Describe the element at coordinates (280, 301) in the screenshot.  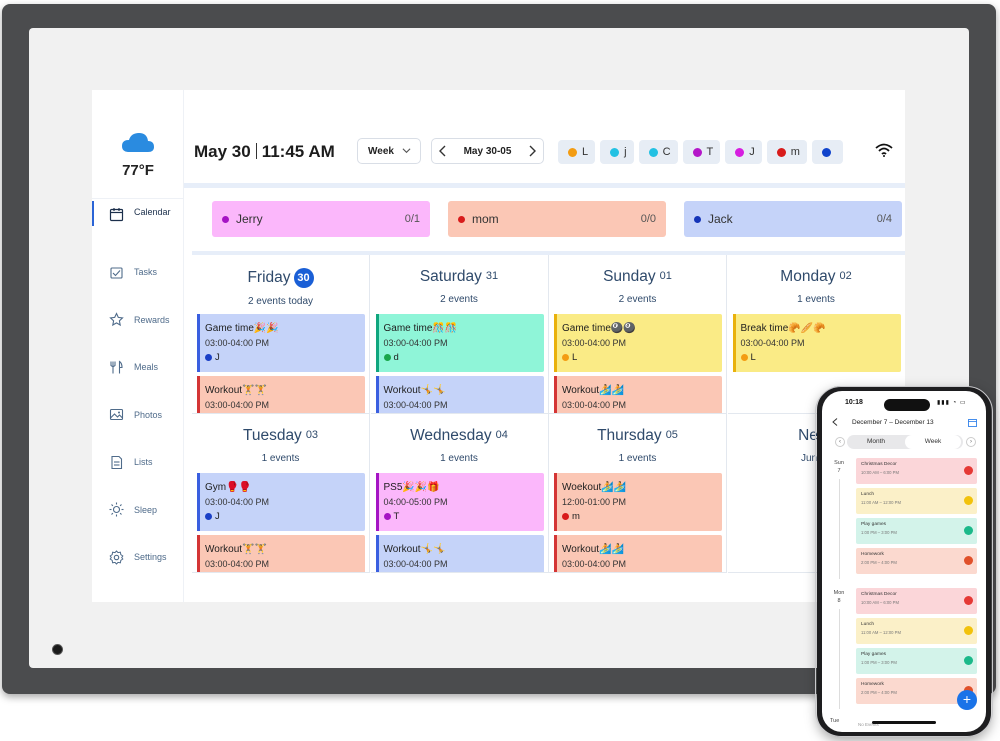
I see `event-count: 2 events today` at that location.